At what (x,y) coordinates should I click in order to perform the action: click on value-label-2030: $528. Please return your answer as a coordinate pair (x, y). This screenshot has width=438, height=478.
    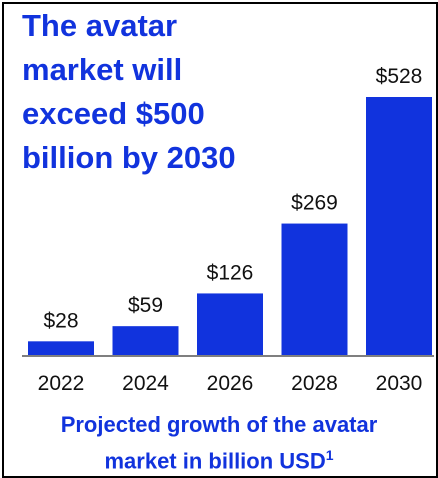
    Looking at the image, I should click on (399, 76).